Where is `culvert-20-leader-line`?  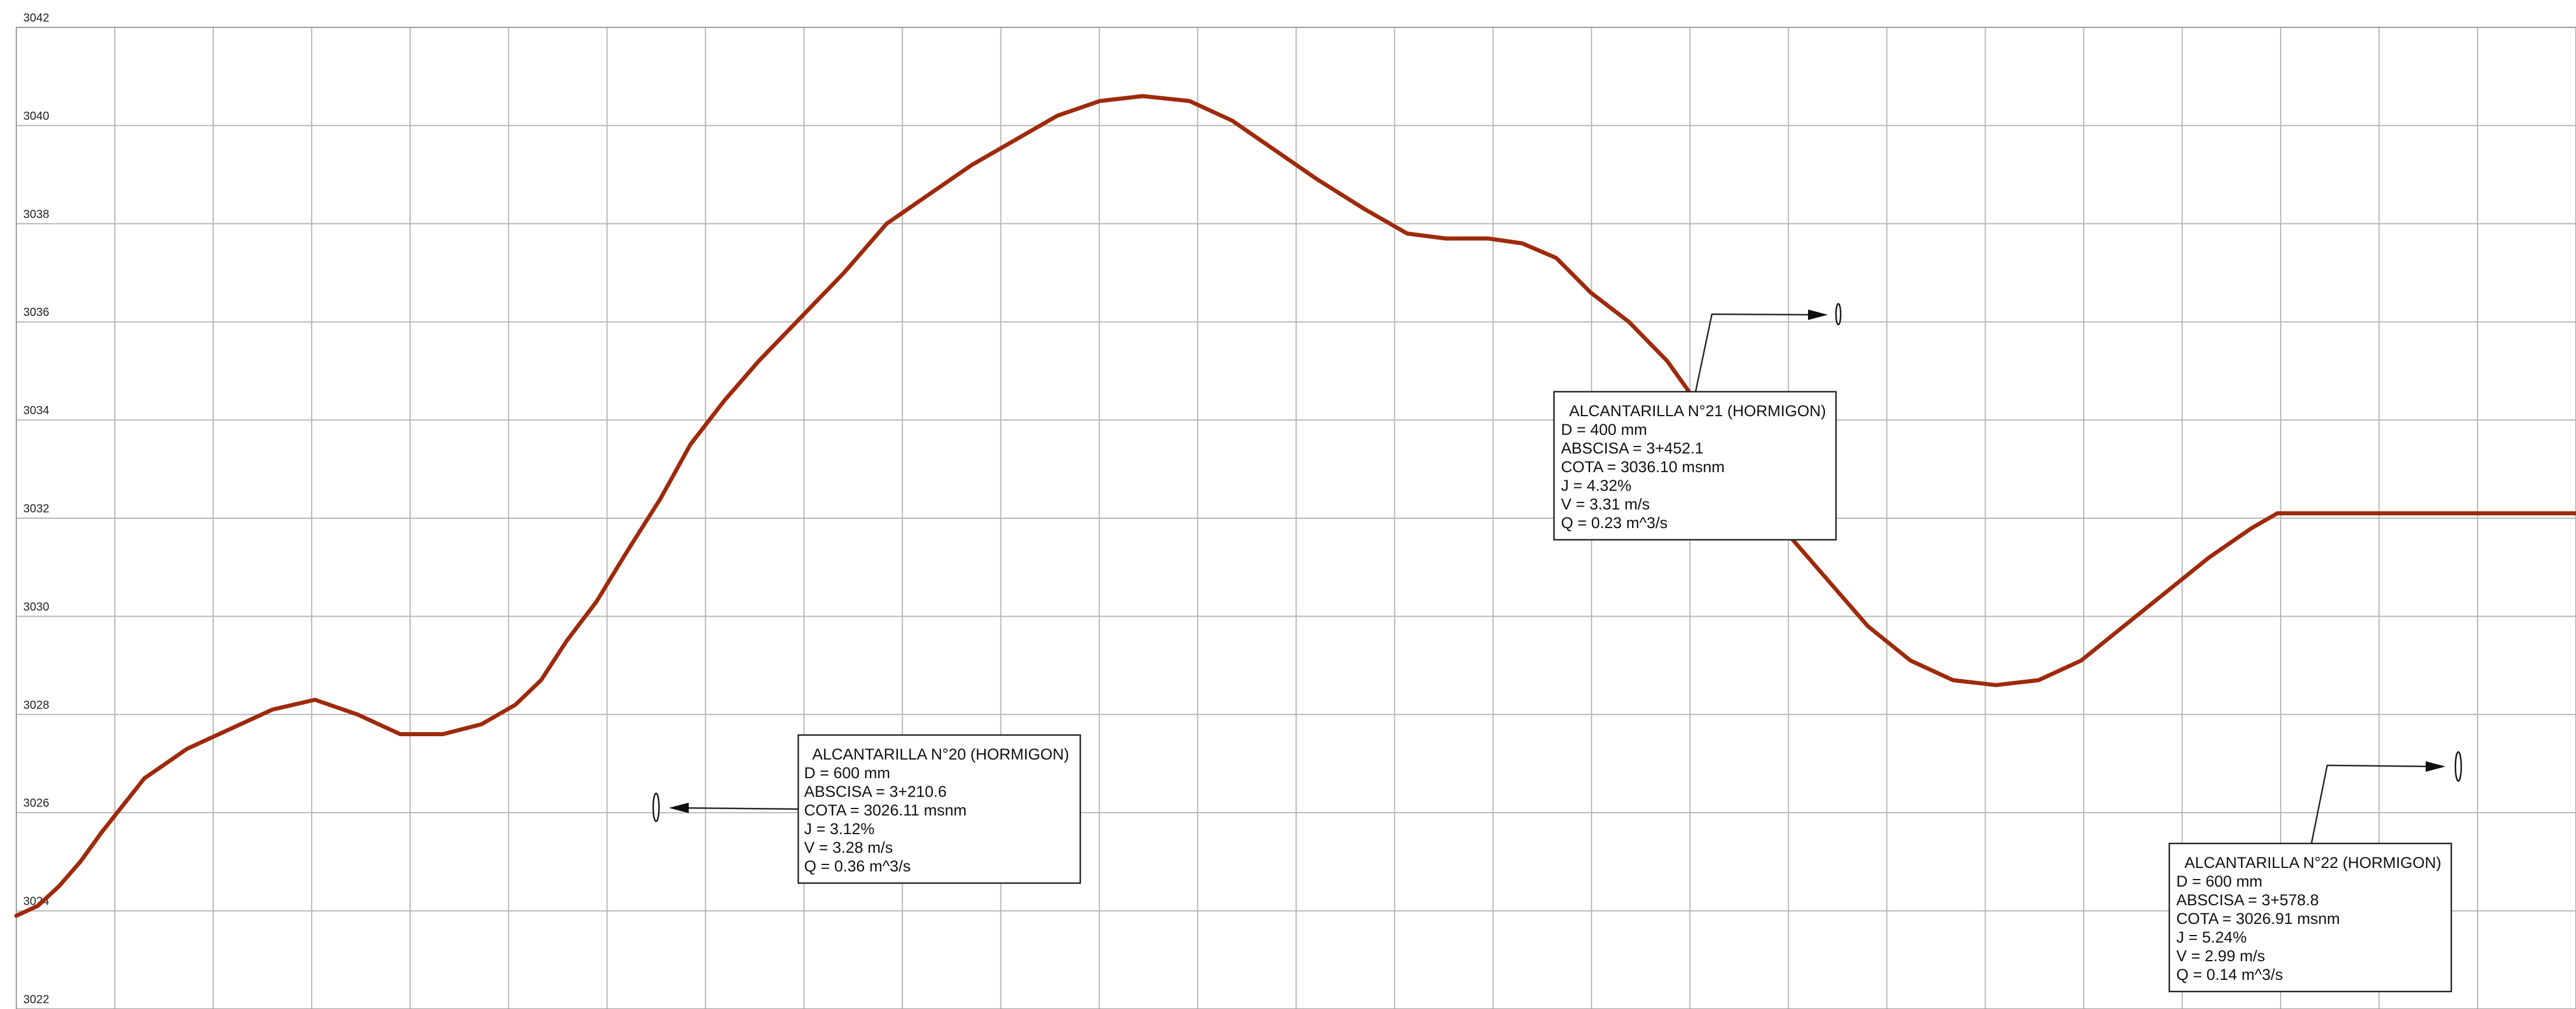
culvert-20-leader-line is located at coordinates (740, 808).